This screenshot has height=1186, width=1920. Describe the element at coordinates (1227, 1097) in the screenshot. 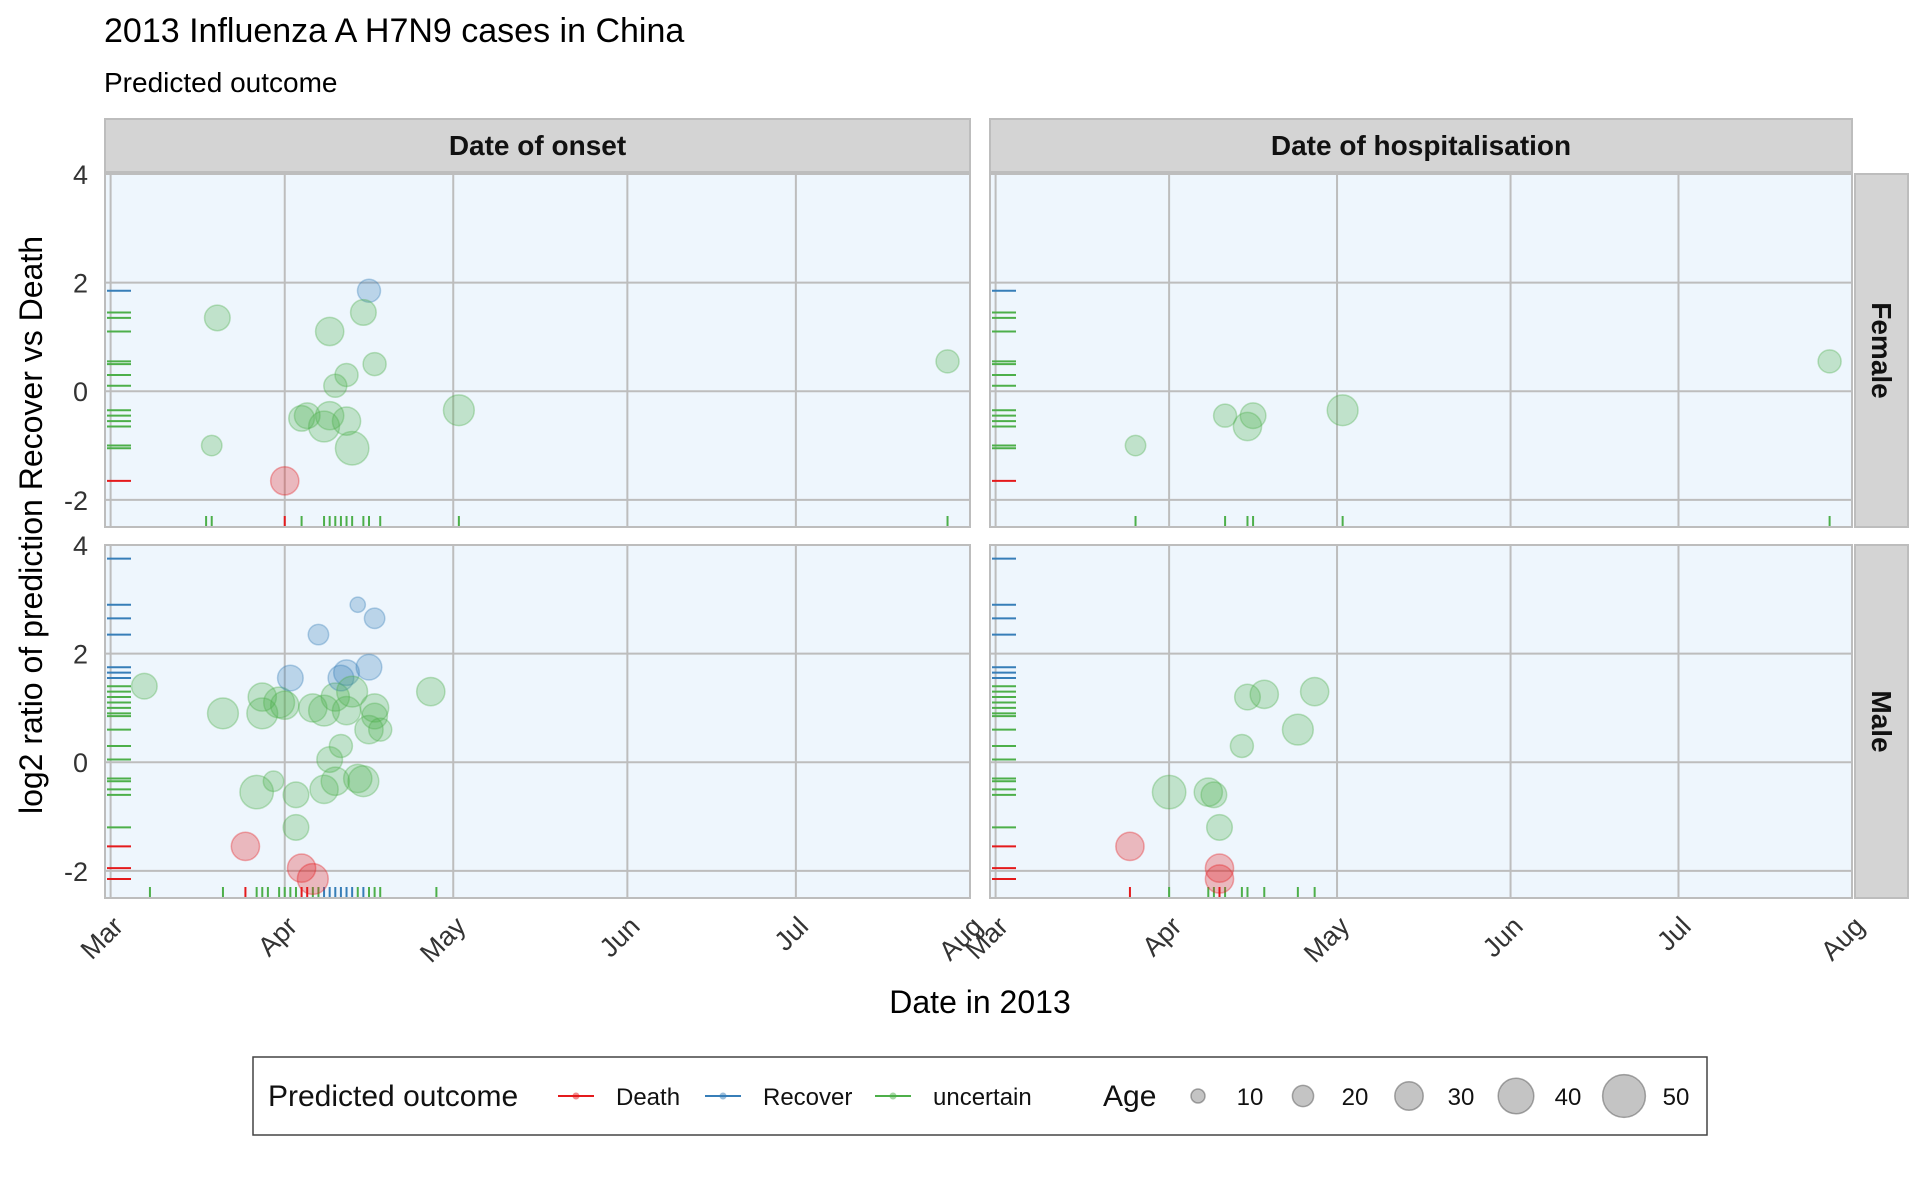

I see `legend-size-item: 10` at that location.